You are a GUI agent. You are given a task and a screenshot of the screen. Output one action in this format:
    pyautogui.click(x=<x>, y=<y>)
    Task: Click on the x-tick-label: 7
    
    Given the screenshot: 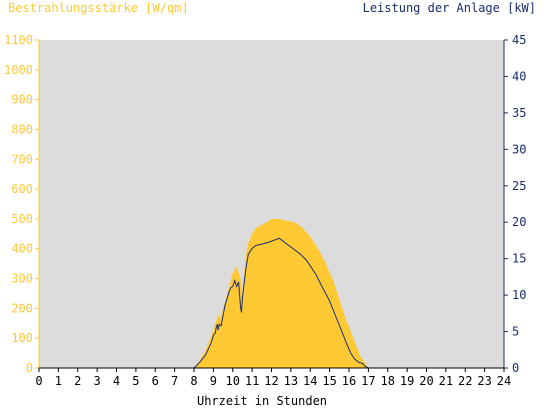 What is the action you would take?
    pyautogui.click(x=174, y=381)
    